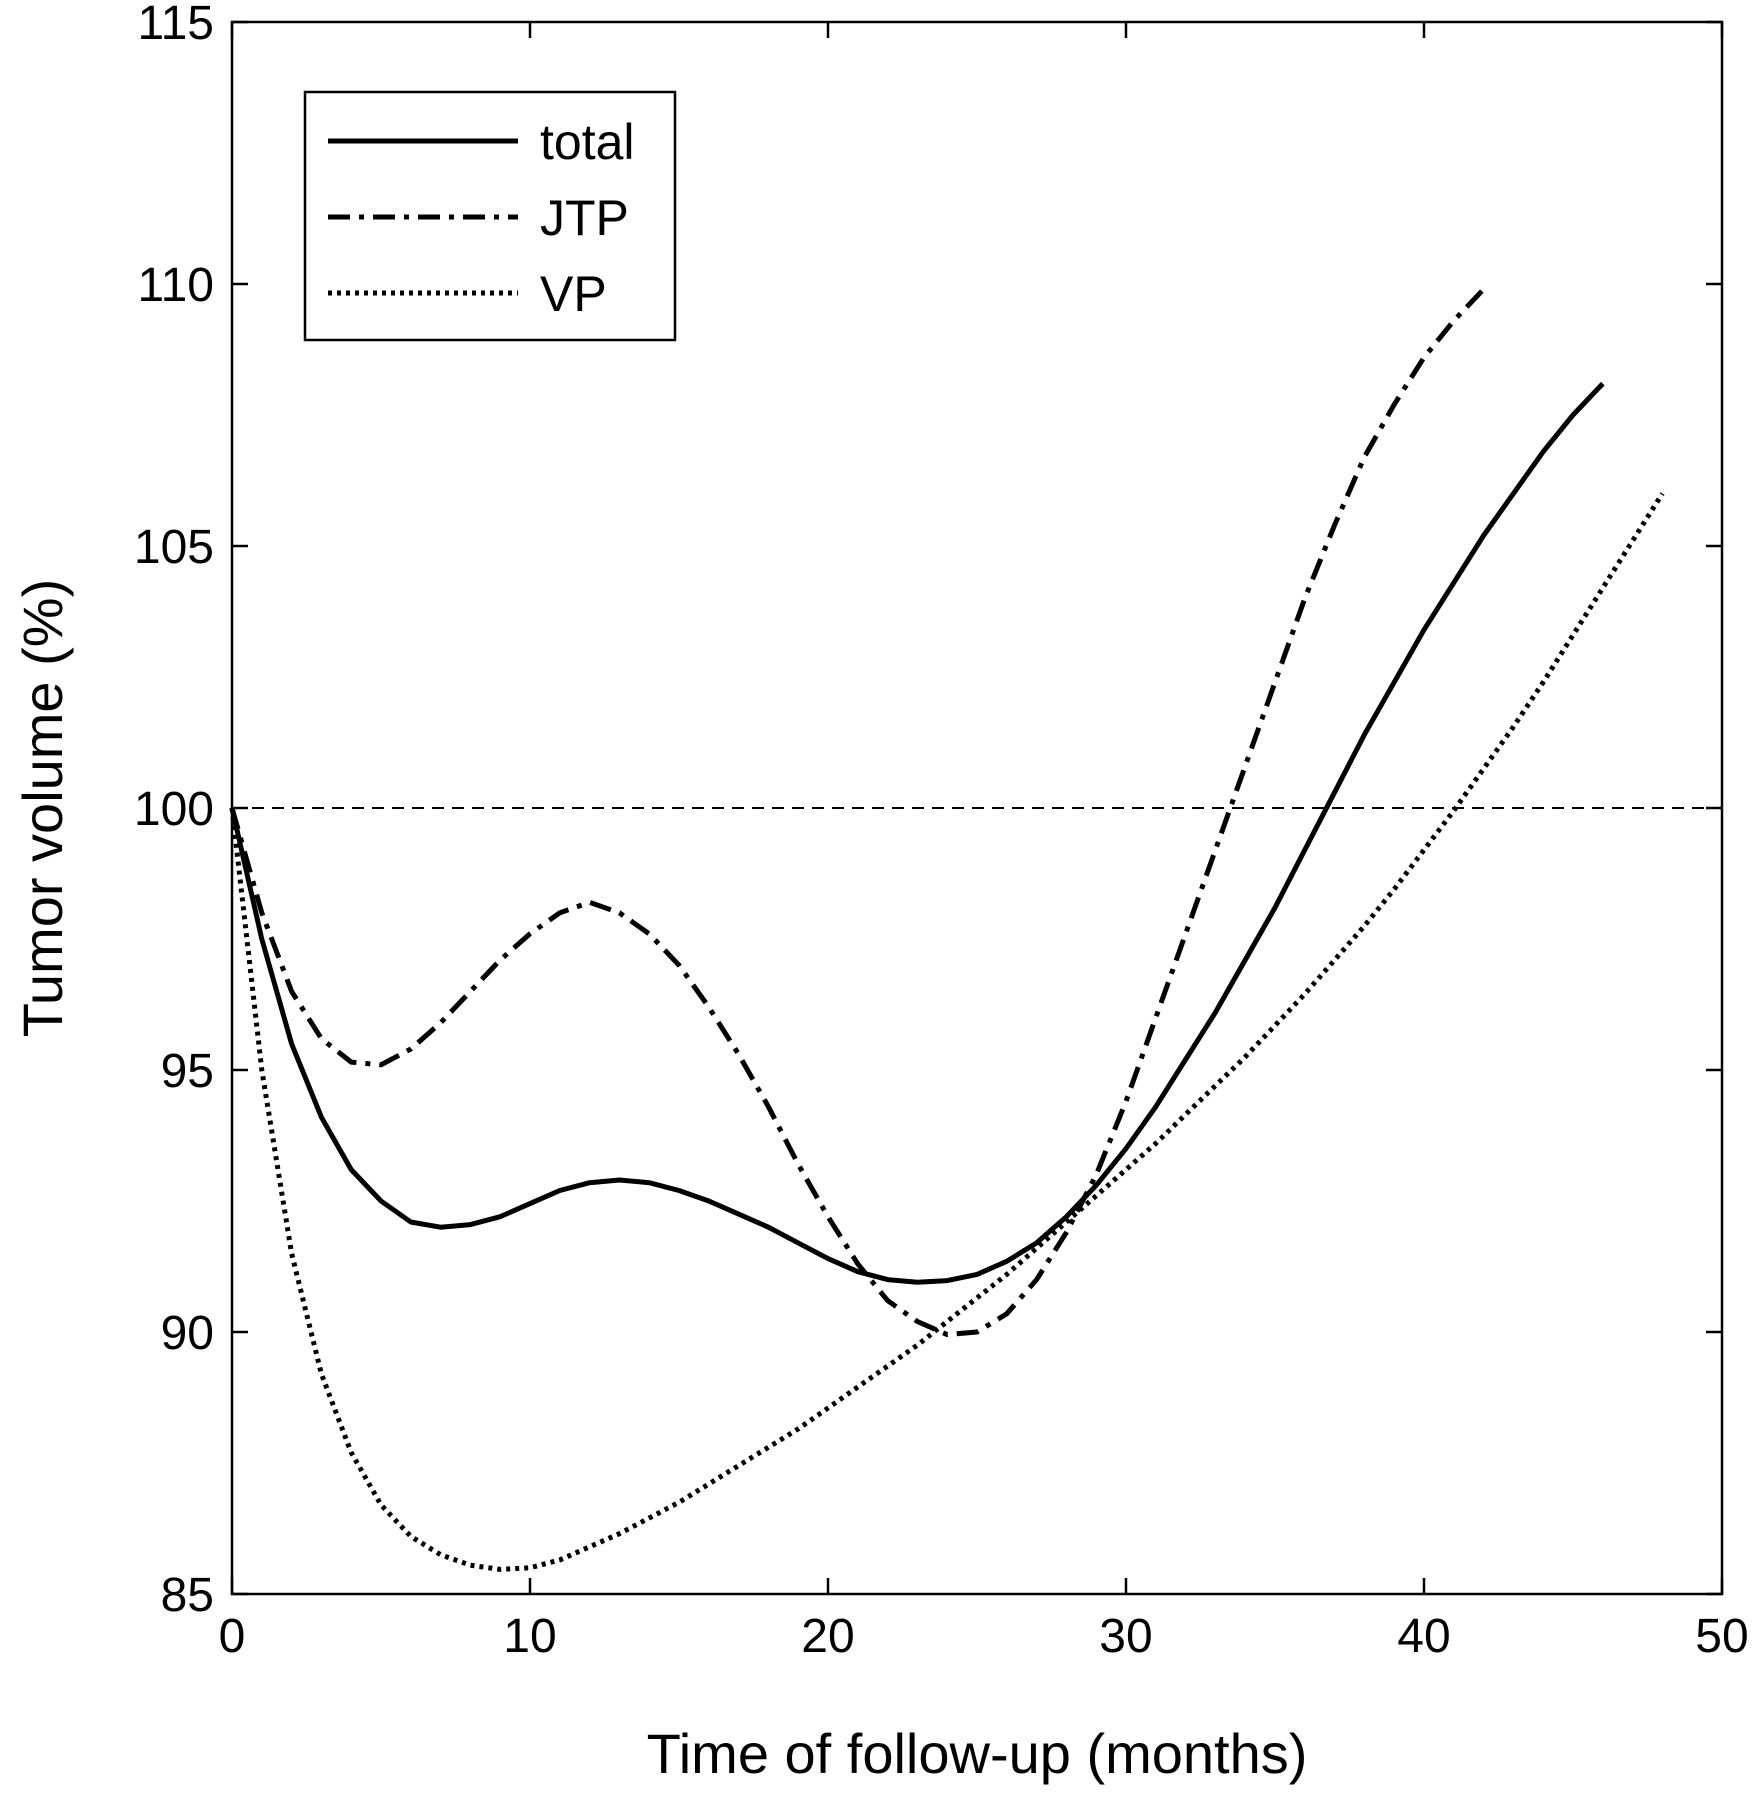  Describe the element at coordinates (187, 1595) in the screenshot. I see `y-tick-label: 85` at that location.